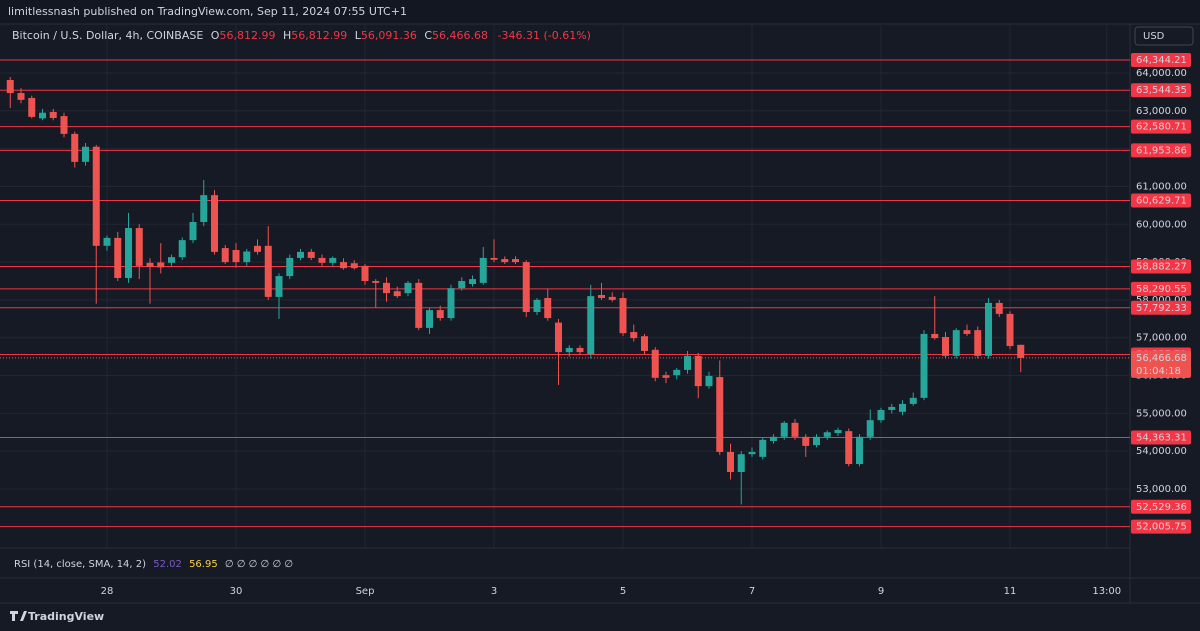 The height and width of the screenshot is (631, 1200). I want to click on level-label: 58,290.55, so click(1161, 289).